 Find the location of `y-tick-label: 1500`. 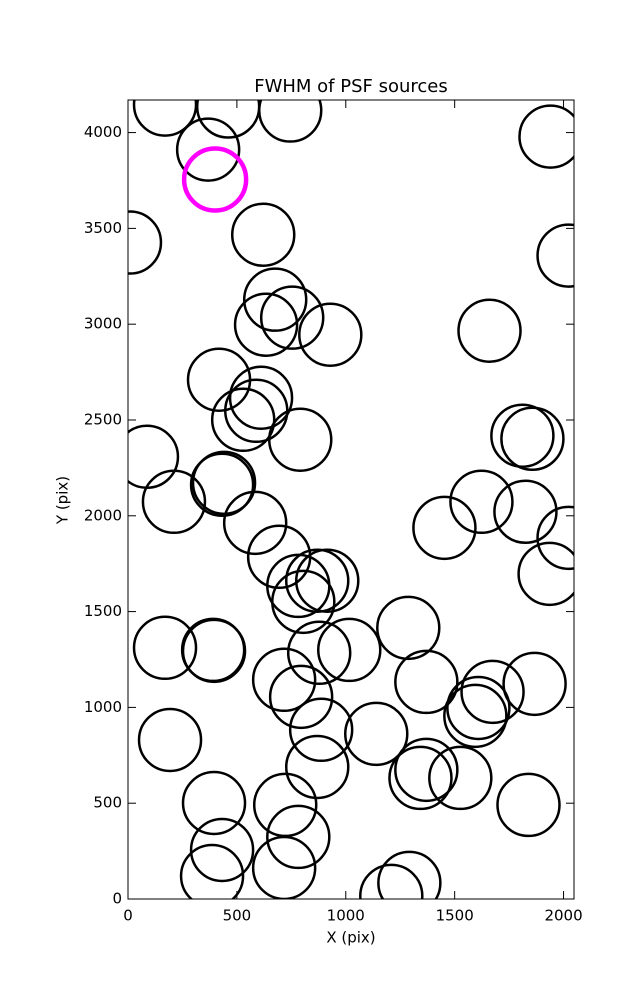

y-tick-label: 1500 is located at coordinates (103, 611).